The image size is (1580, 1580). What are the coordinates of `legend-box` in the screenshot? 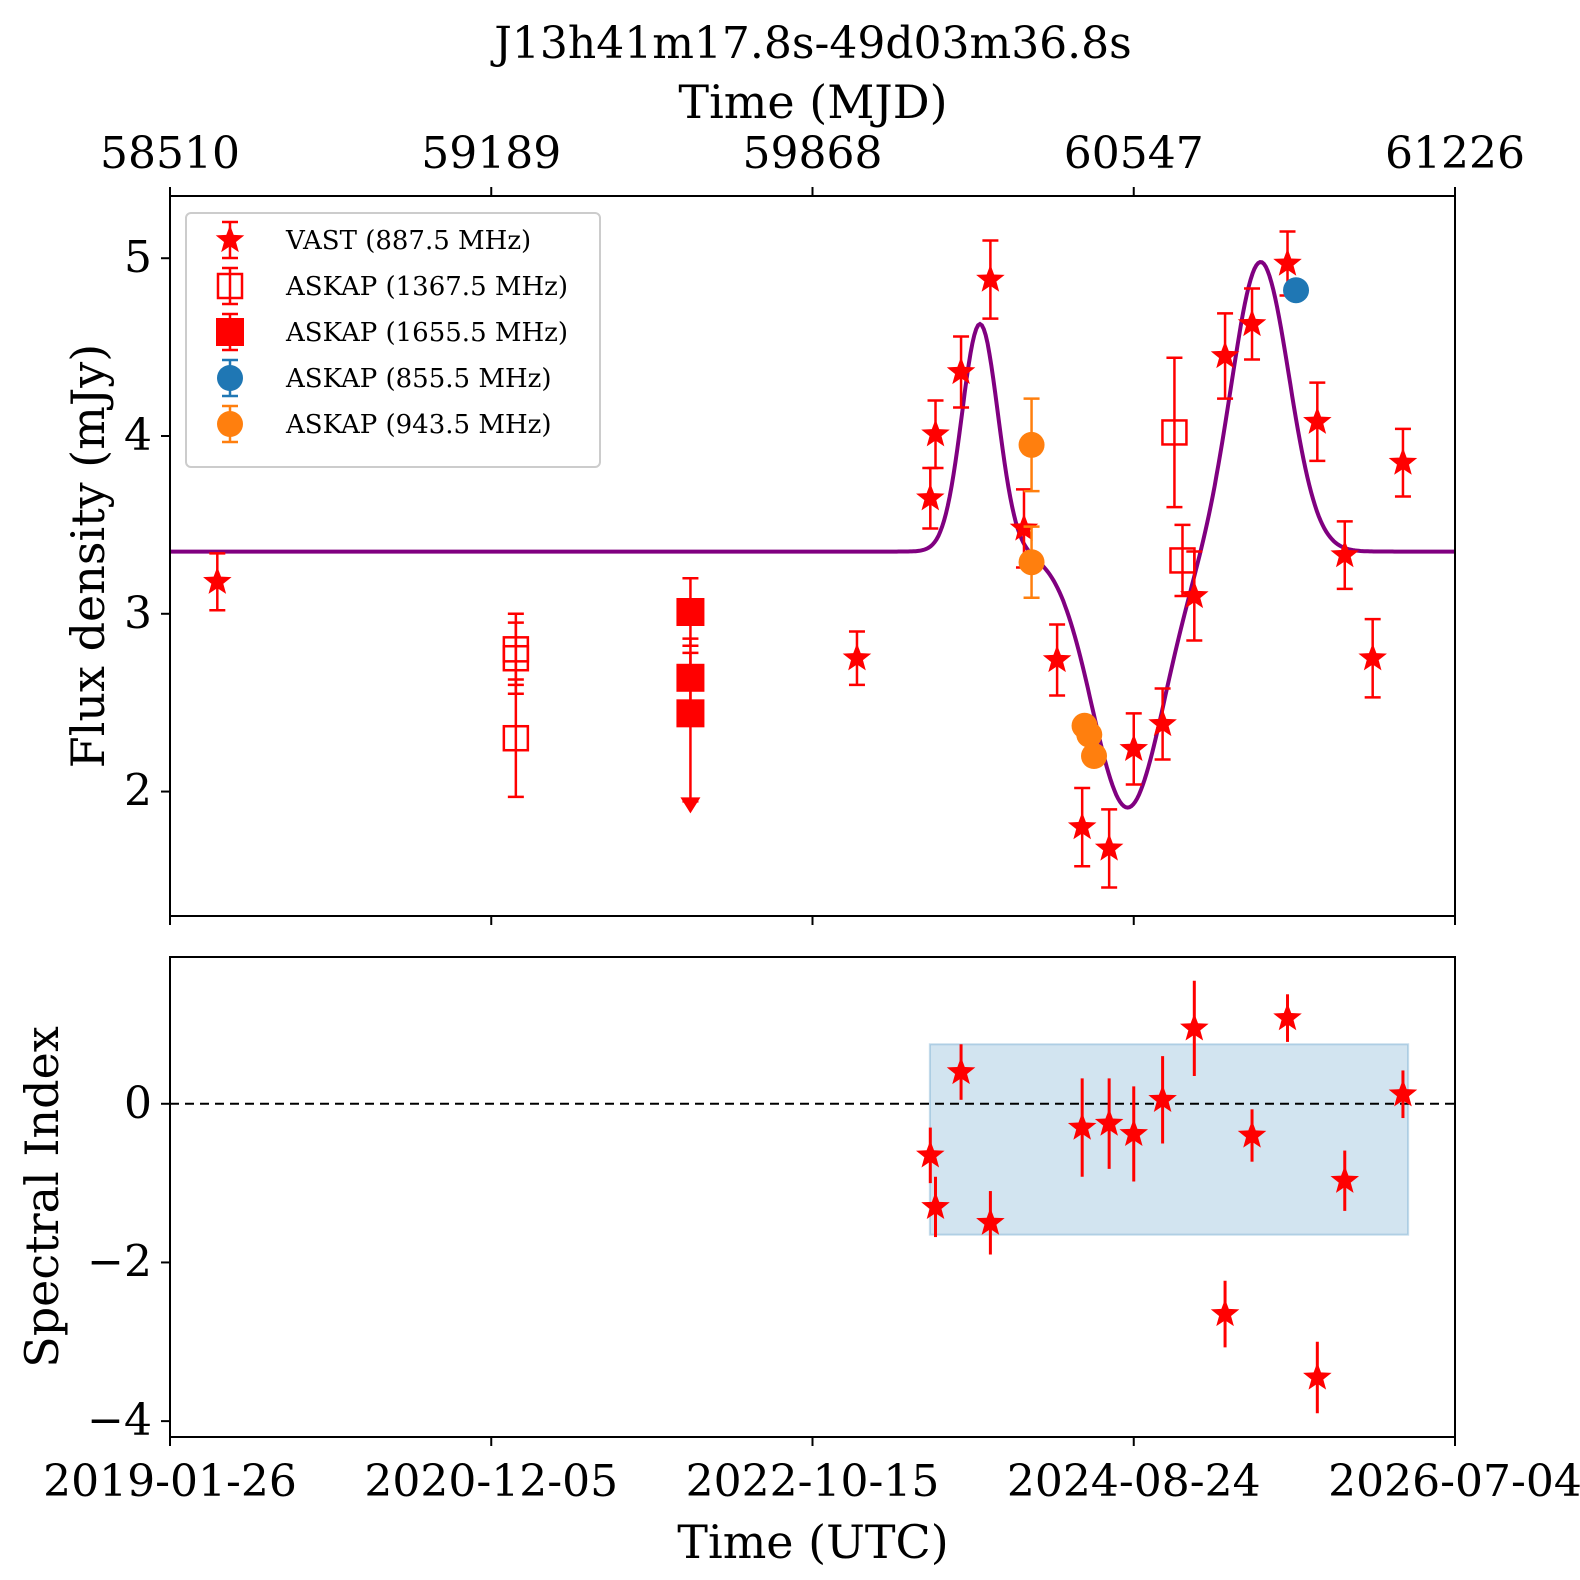 It's located at (393, 340).